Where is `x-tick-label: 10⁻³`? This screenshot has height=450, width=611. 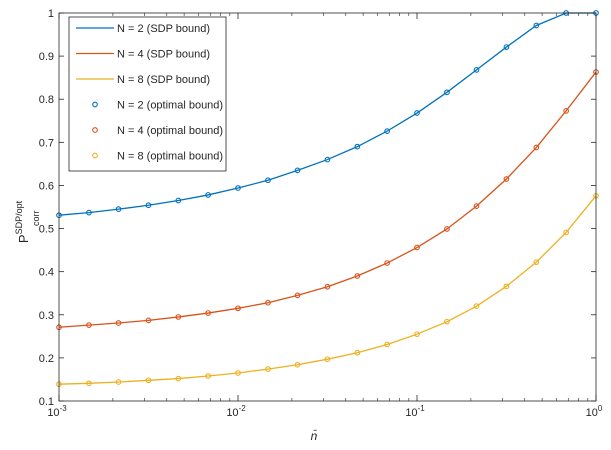 x-tick-label: 10⁻³ is located at coordinates (57, 411).